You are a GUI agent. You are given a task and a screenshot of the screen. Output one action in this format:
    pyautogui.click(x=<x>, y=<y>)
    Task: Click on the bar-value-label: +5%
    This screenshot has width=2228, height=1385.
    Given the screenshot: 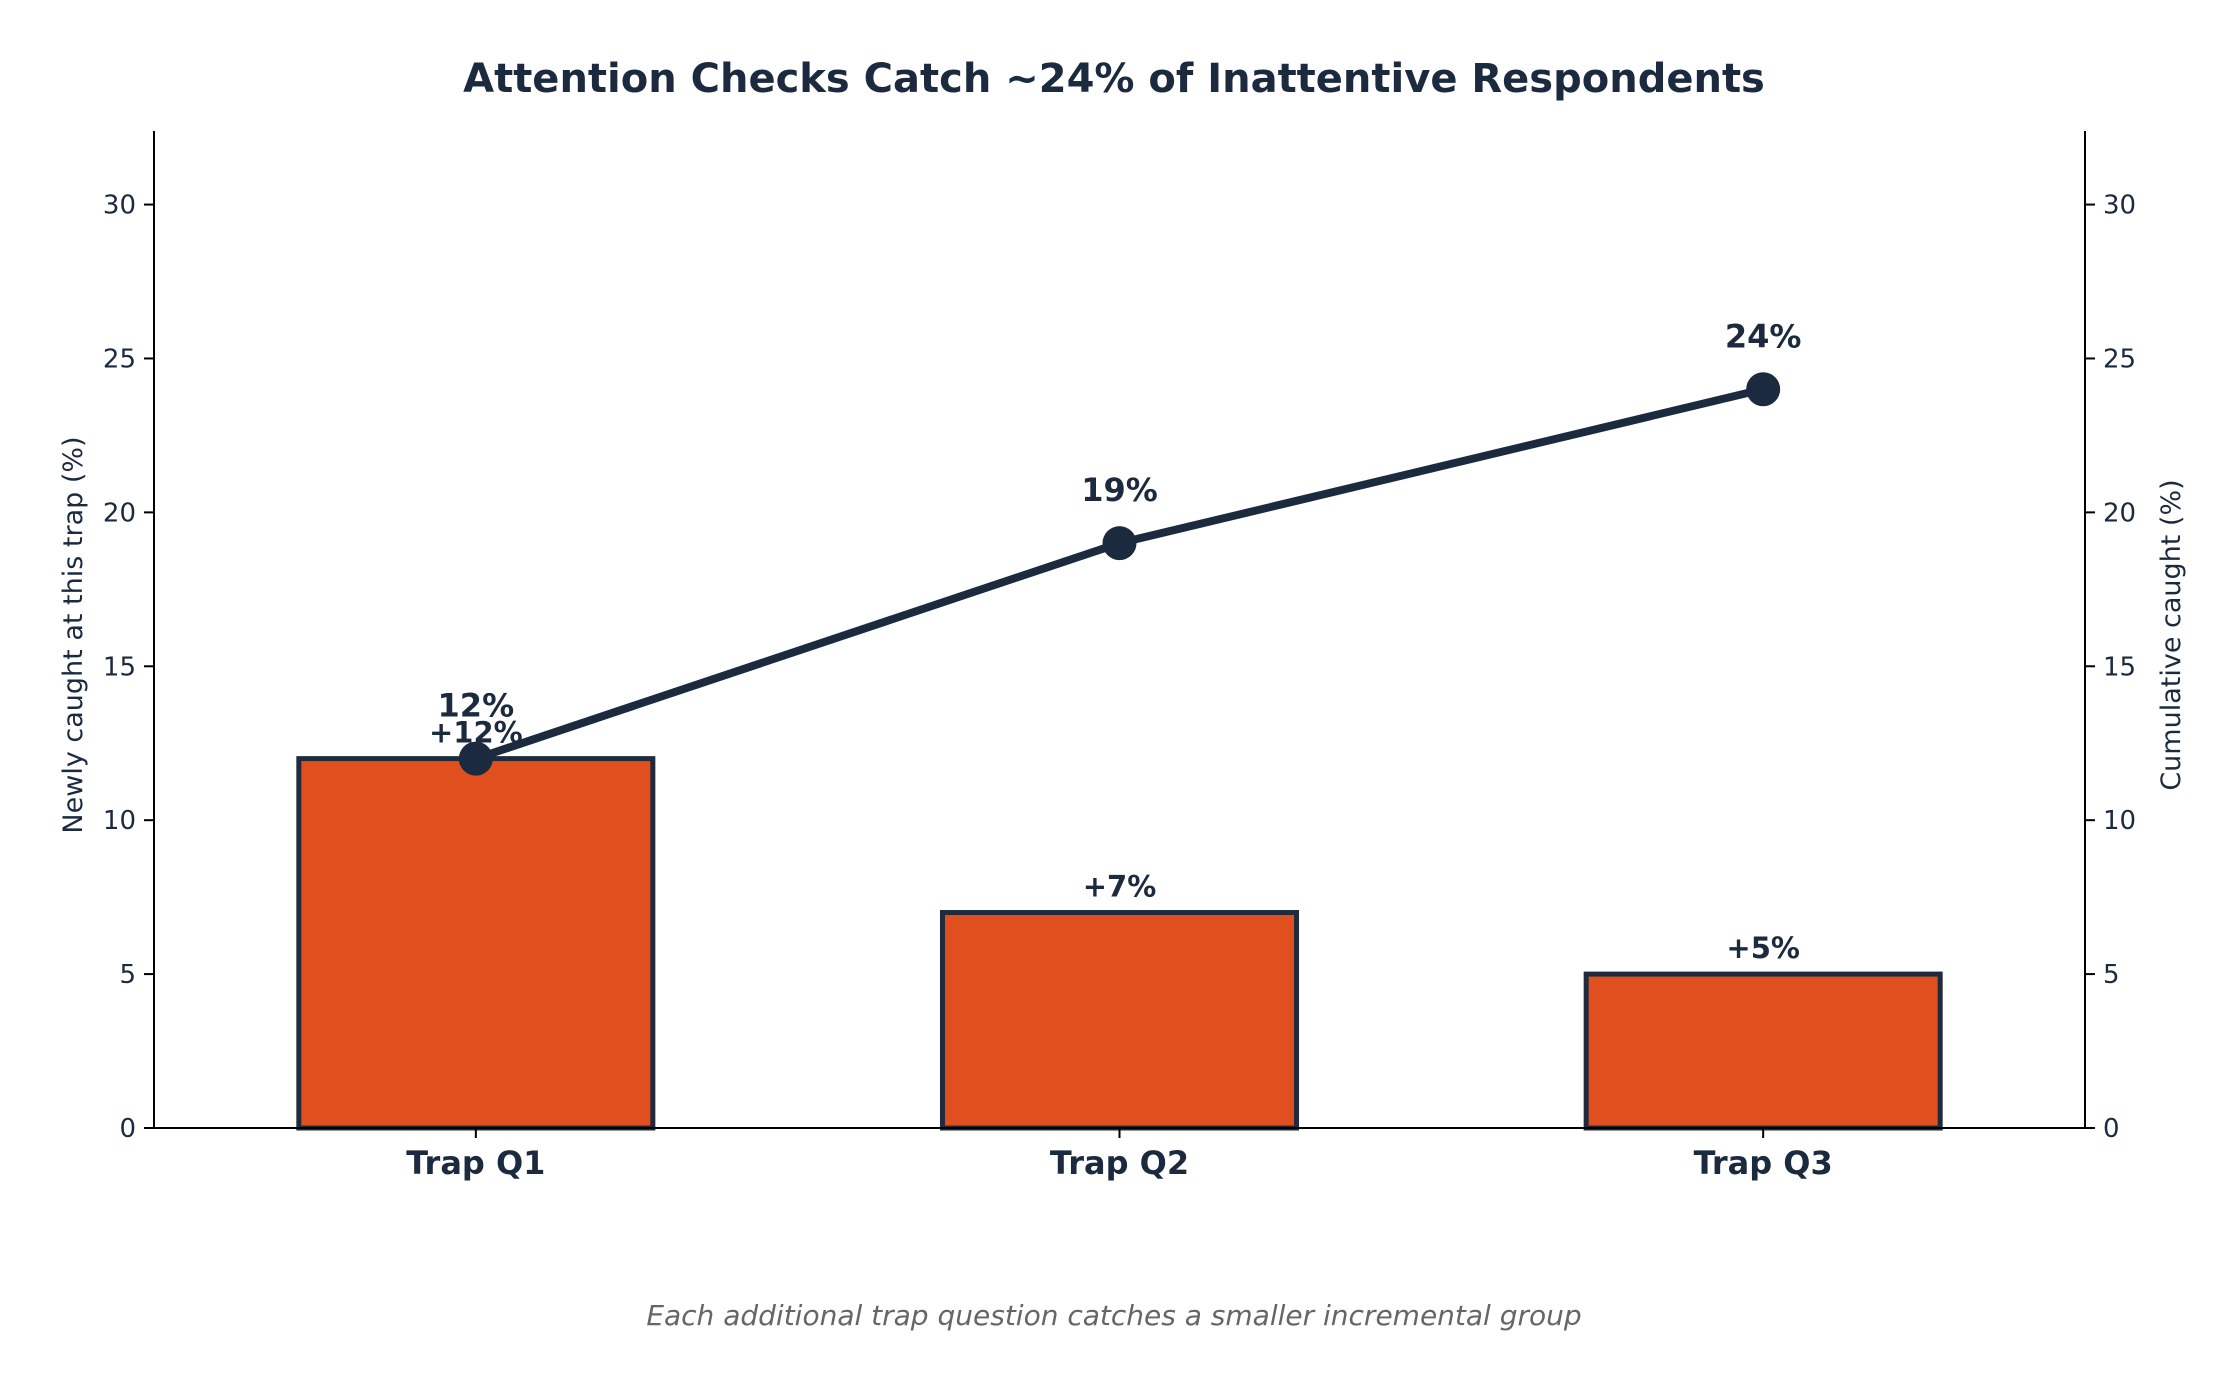 What is the action you would take?
    pyautogui.click(x=1763, y=948)
    